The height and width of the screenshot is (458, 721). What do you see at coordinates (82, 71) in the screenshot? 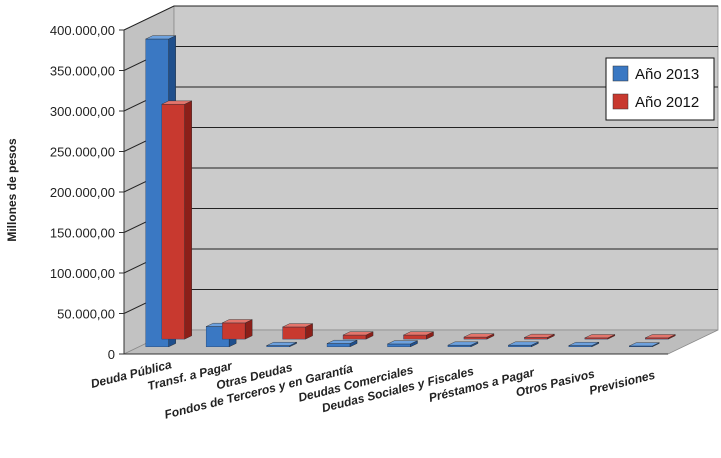
I see `y-tick-label: 350.000,00` at bounding box center [82, 71].